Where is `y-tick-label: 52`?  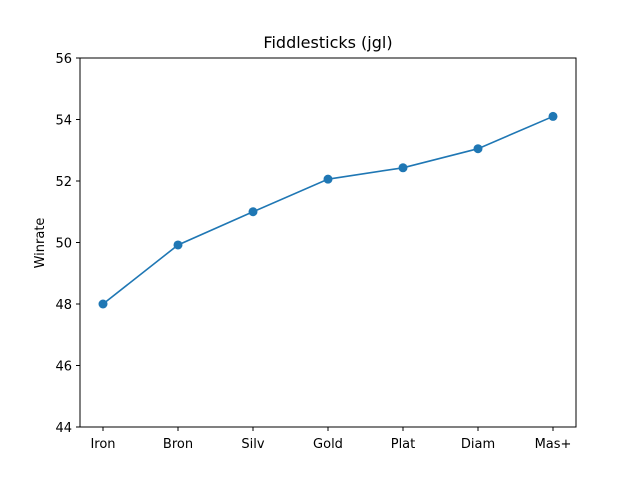 y-tick-label: 52 is located at coordinates (63, 182).